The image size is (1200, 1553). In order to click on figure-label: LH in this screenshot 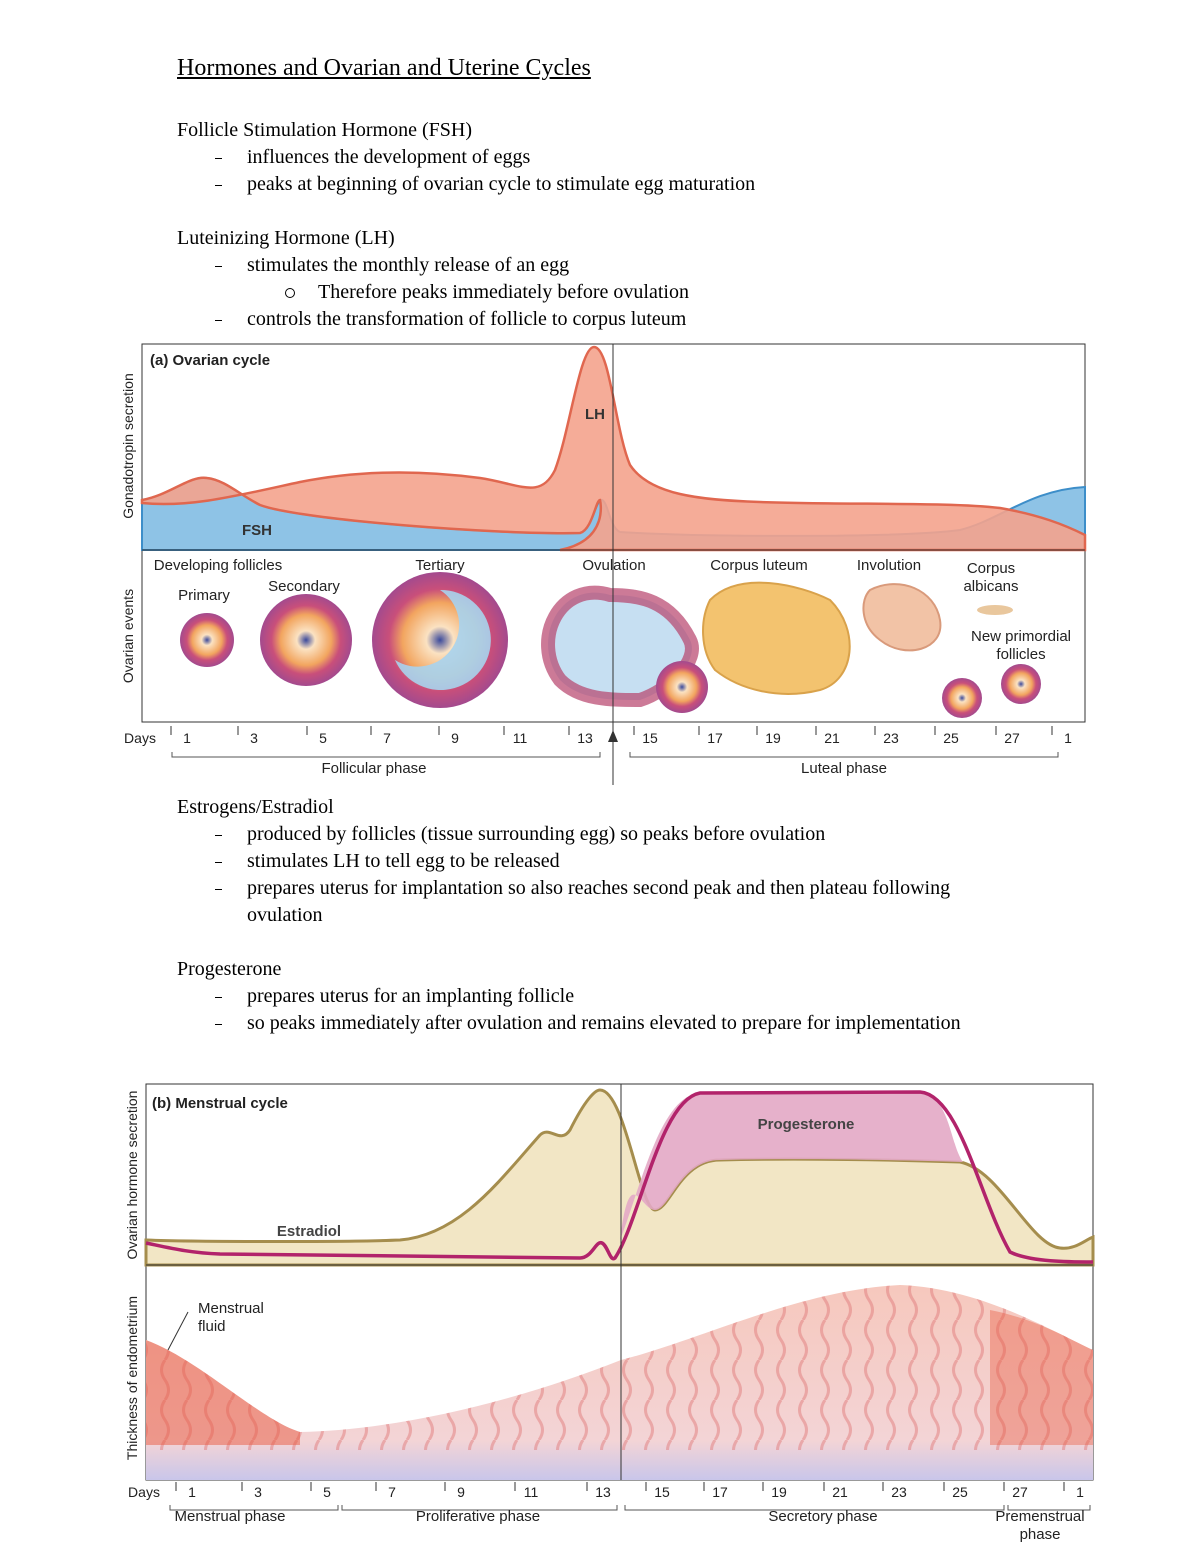, I will do `click(595, 414)`.